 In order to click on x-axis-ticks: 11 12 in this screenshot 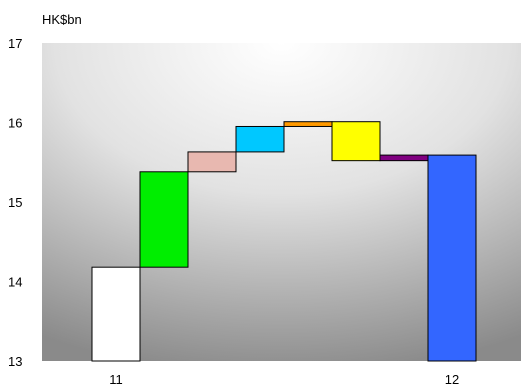, I will do `click(284, 379)`.